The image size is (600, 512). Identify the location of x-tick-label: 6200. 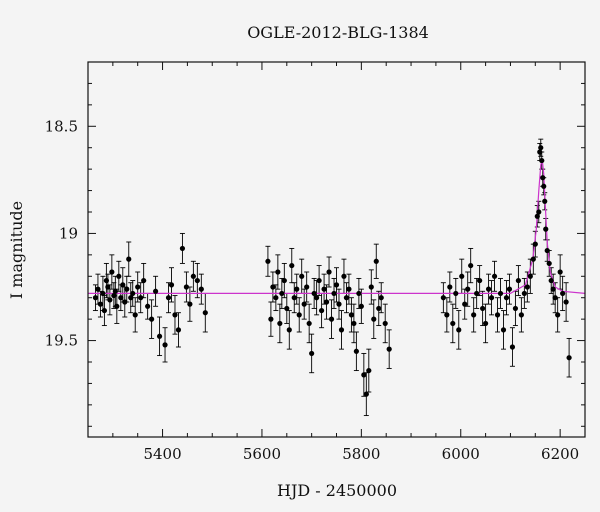
(560, 454).